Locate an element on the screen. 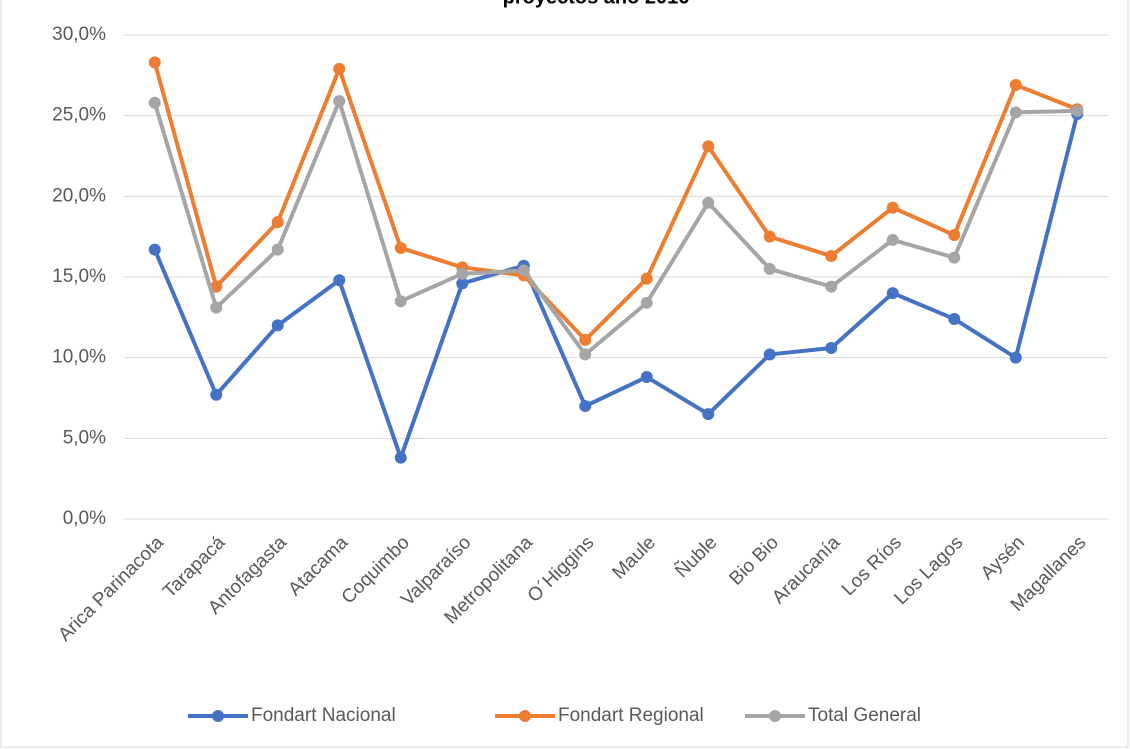 The width and height of the screenshot is (1130, 749). y-tick-label: 5,0% is located at coordinates (84, 437).